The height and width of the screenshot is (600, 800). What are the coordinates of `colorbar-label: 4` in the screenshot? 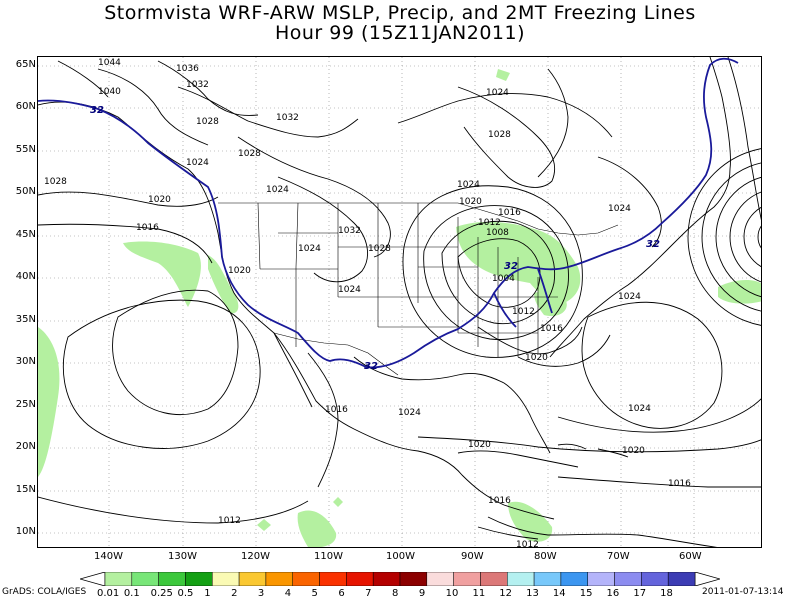 It's located at (288, 593).